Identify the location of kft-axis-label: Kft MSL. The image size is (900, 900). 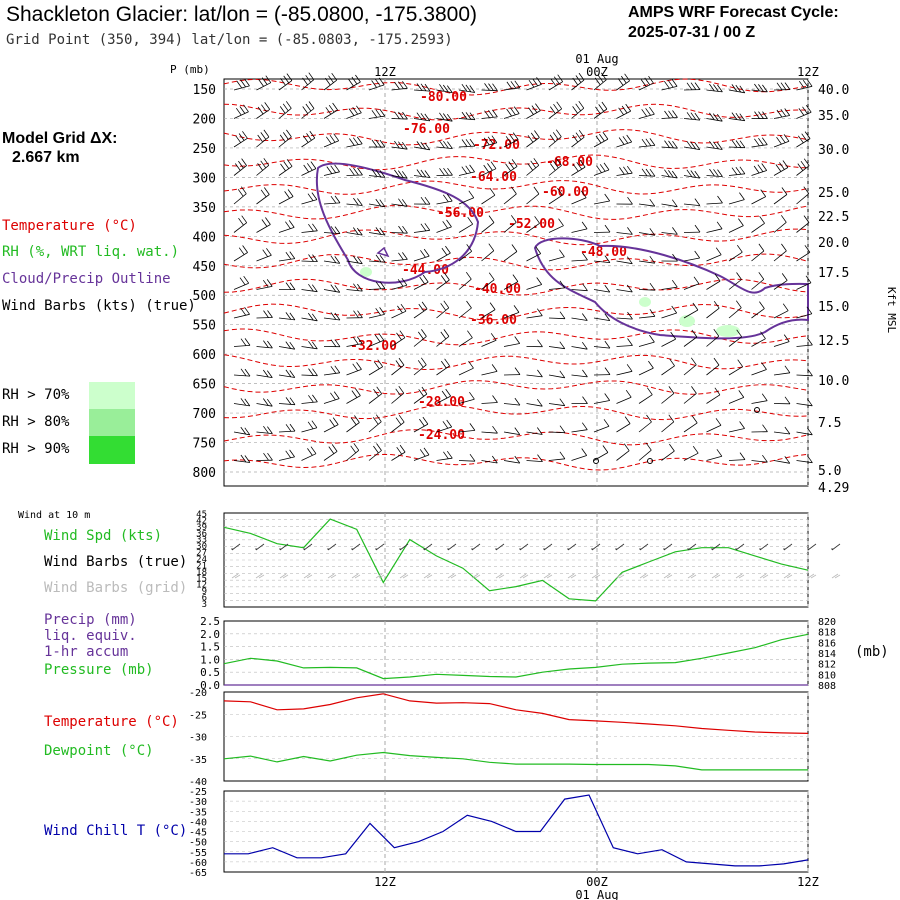
(891, 310).